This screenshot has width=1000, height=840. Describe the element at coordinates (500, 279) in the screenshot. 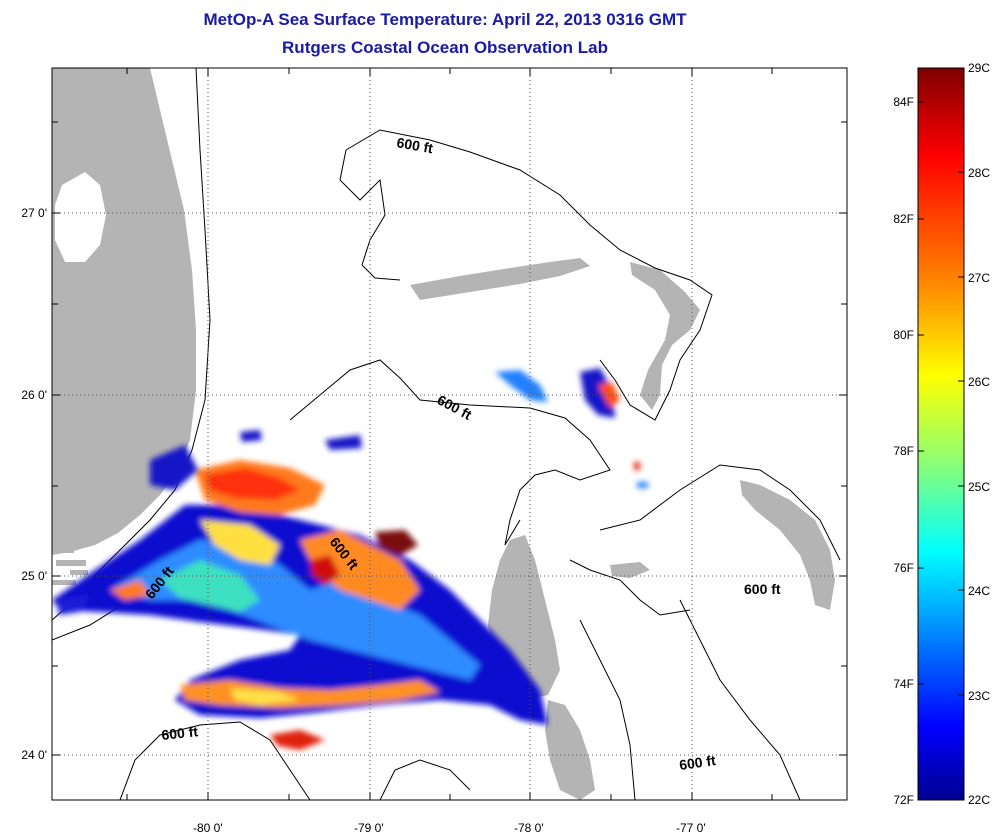

I see `grand-bahama-land` at that location.